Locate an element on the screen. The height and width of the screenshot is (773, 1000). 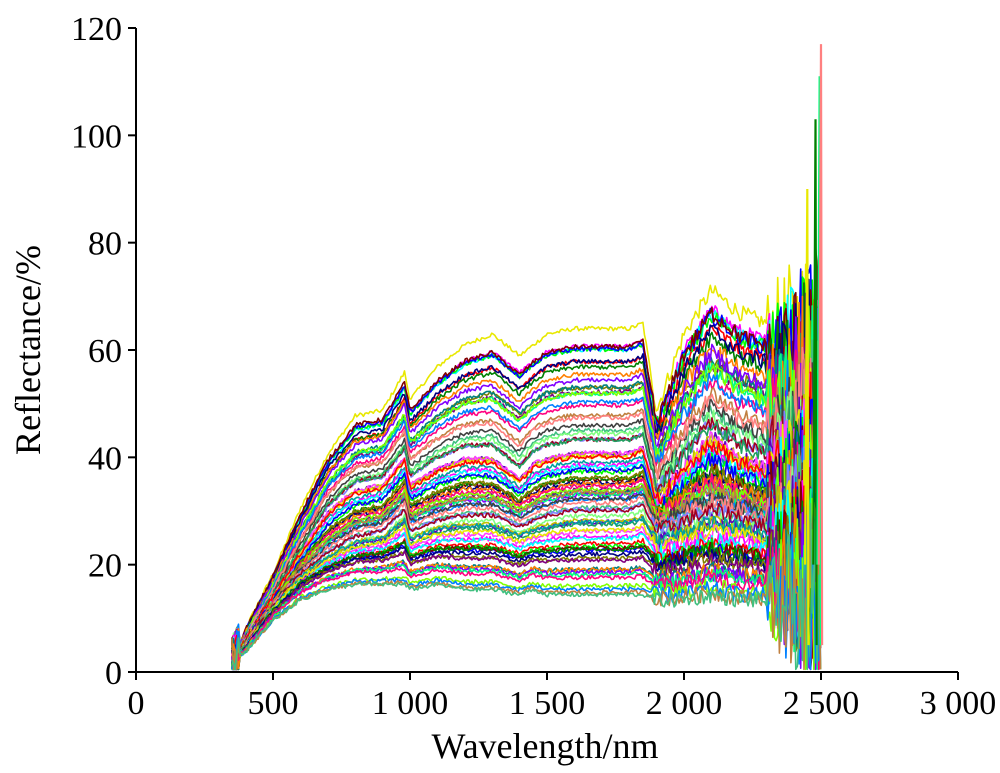
y-tick-label: 20 is located at coordinates (105, 566).